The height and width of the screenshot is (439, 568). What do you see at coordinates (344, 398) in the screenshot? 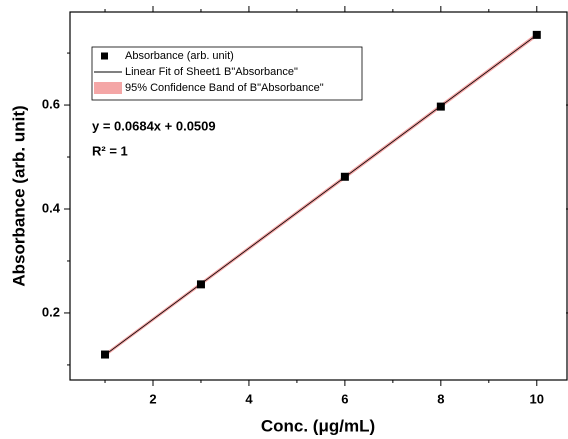
I see `x-tick-label: 6` at bounding box center [344, 398].